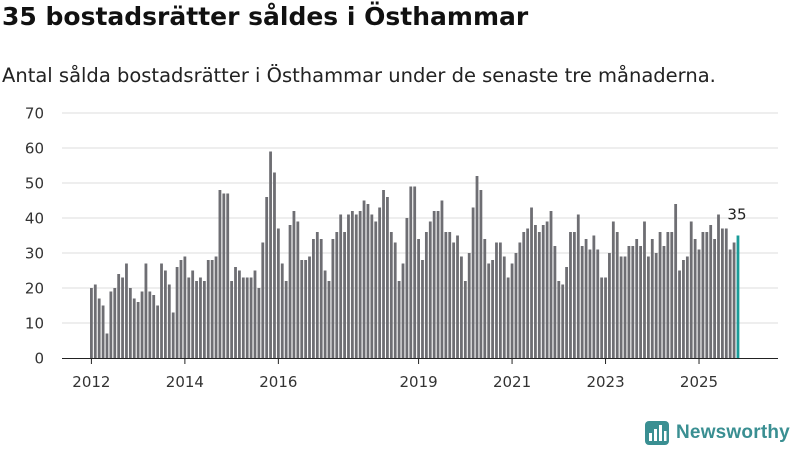  Describe the element at coordinates (34, 254) in the screenshot. I see `y-tick-label: 30` at that location.